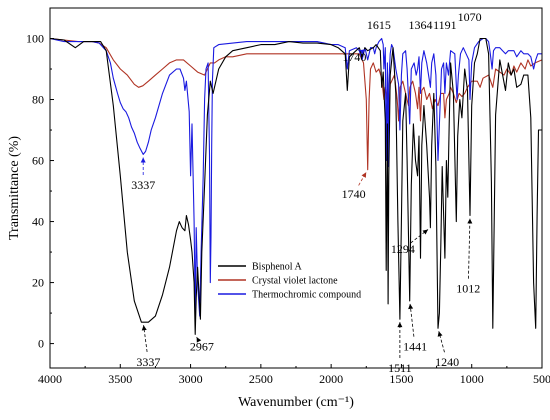 Image resolution: width=550 pixels, height=420 pixels. Describe the element at coordinates (296, 402) in the screenshot. I see `x-axis-title: Wavenumber (cm⁻¹)` at that location.